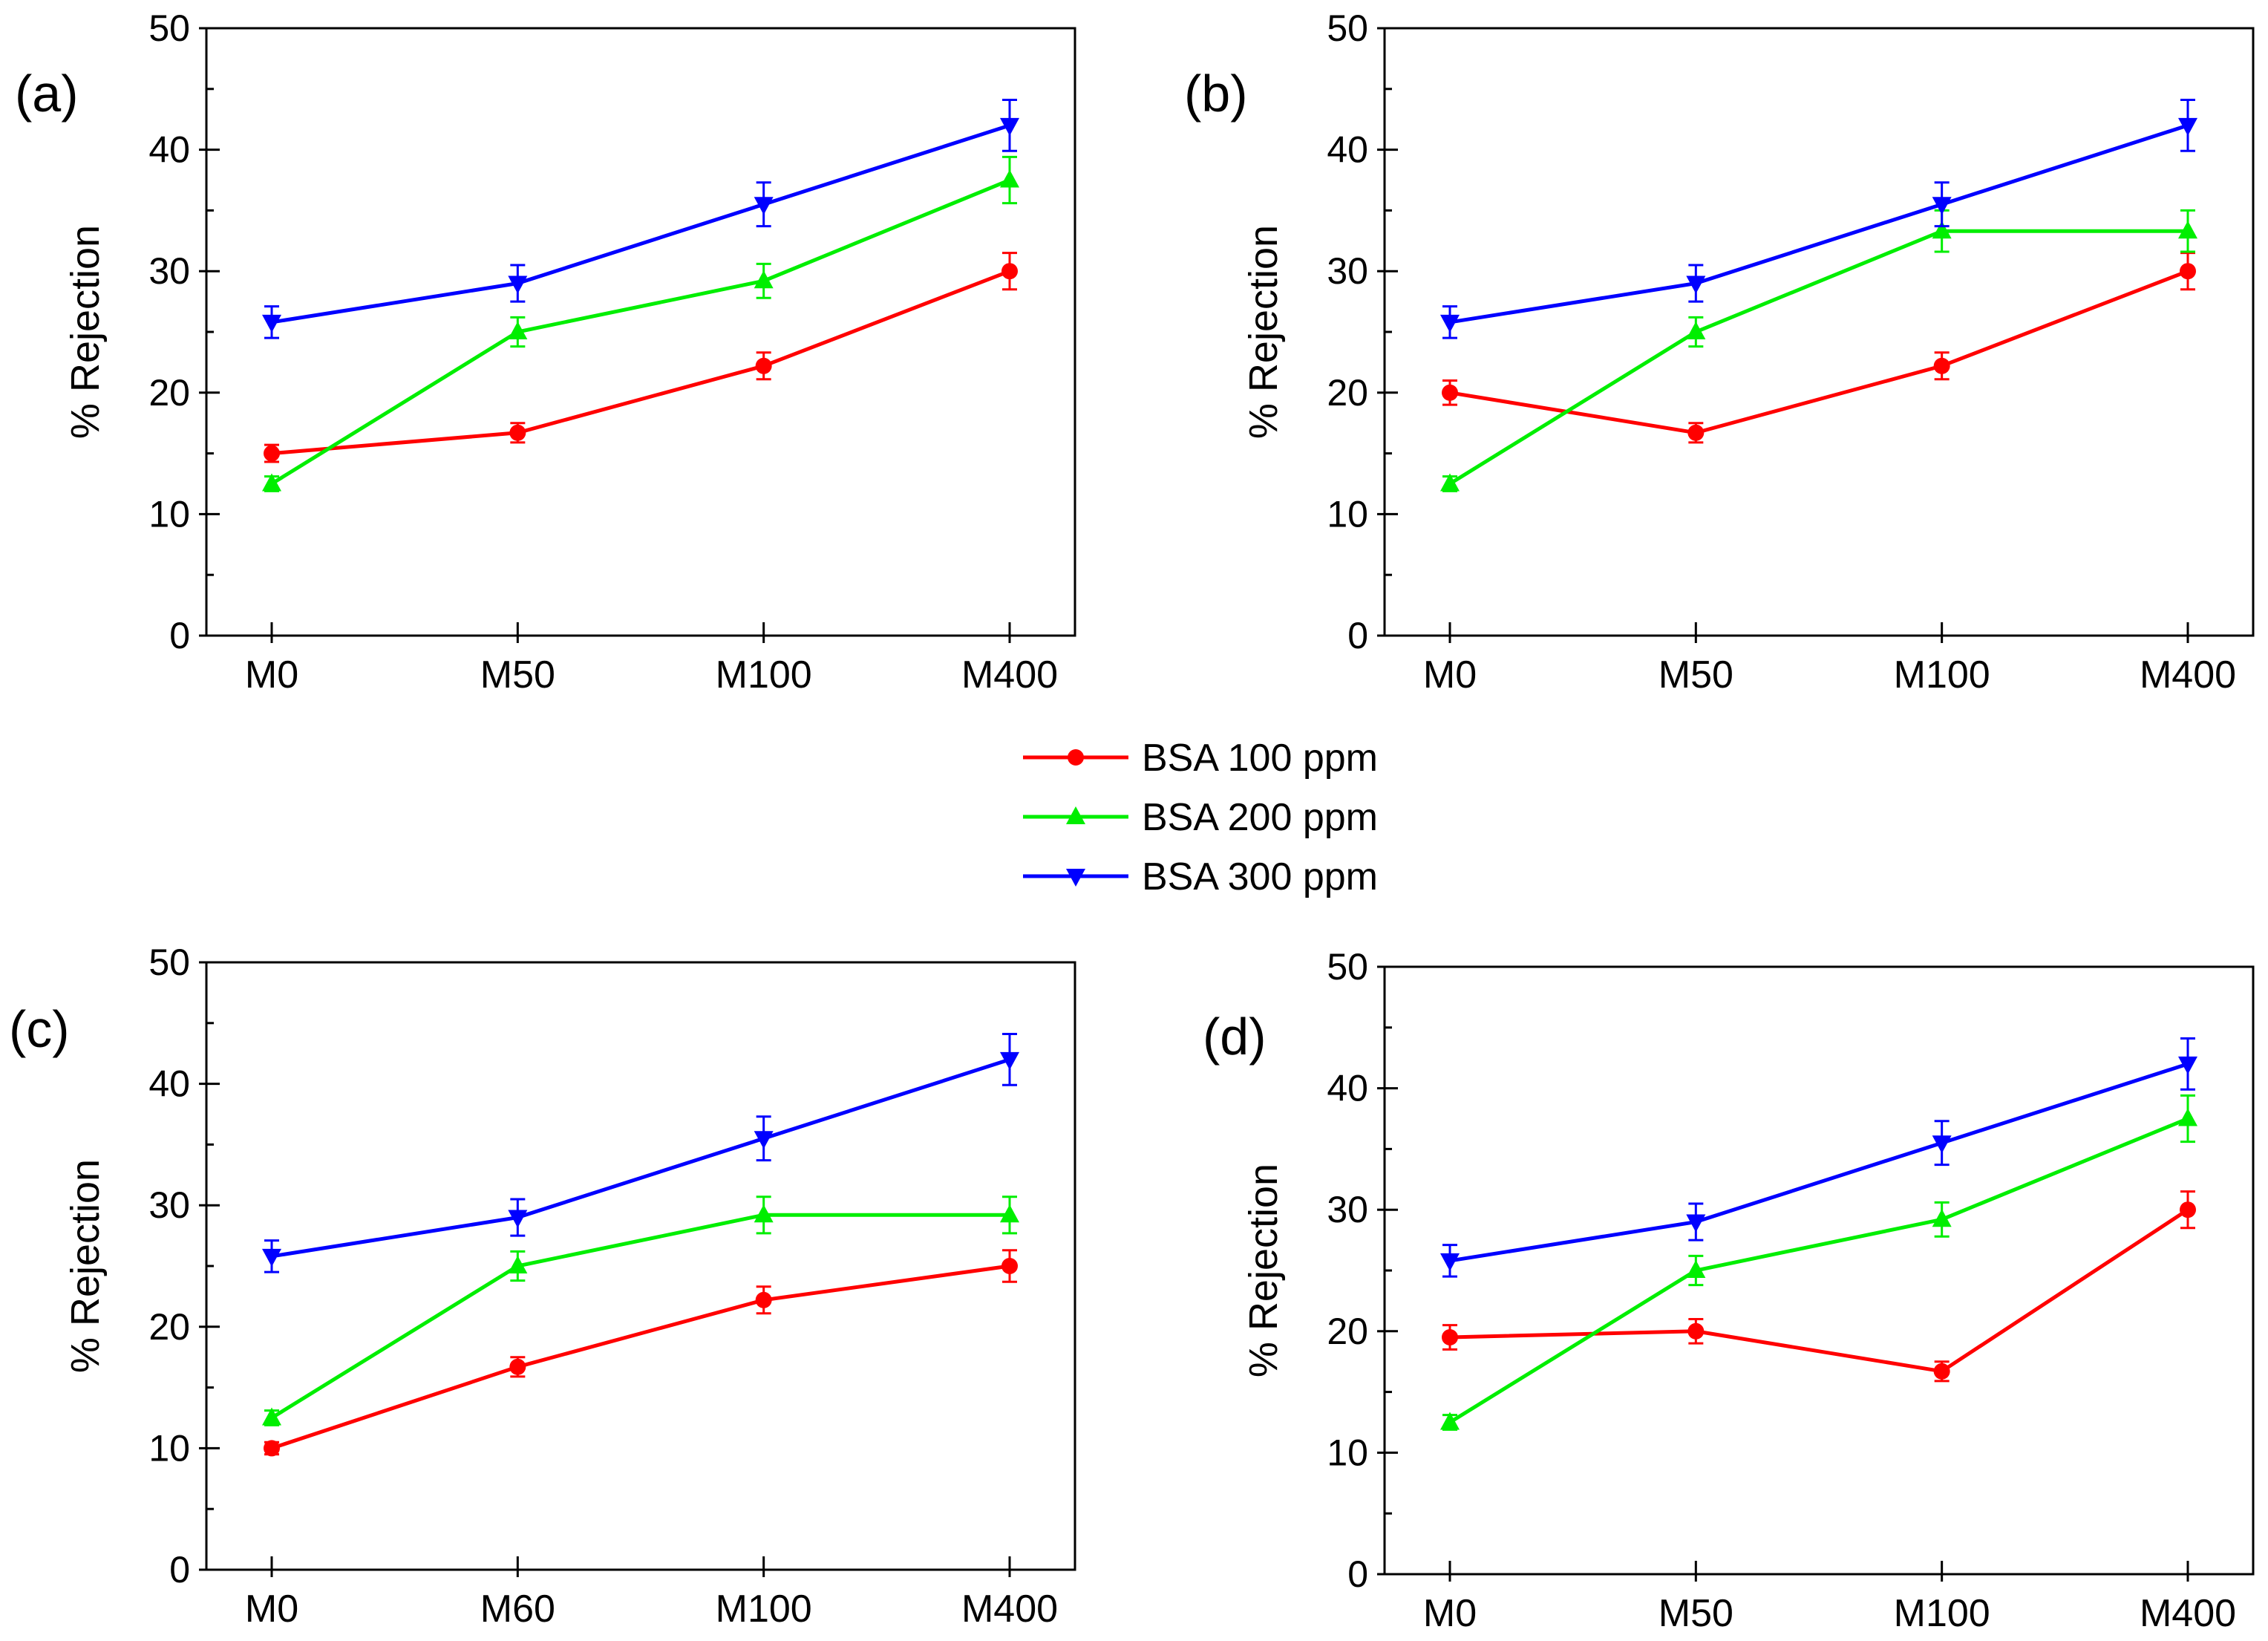  What do you see at coordinates (1200, 817) in the screenshot?
I see `legend-entry: BSA 200 ppm` at bounding box center [1200, 817].